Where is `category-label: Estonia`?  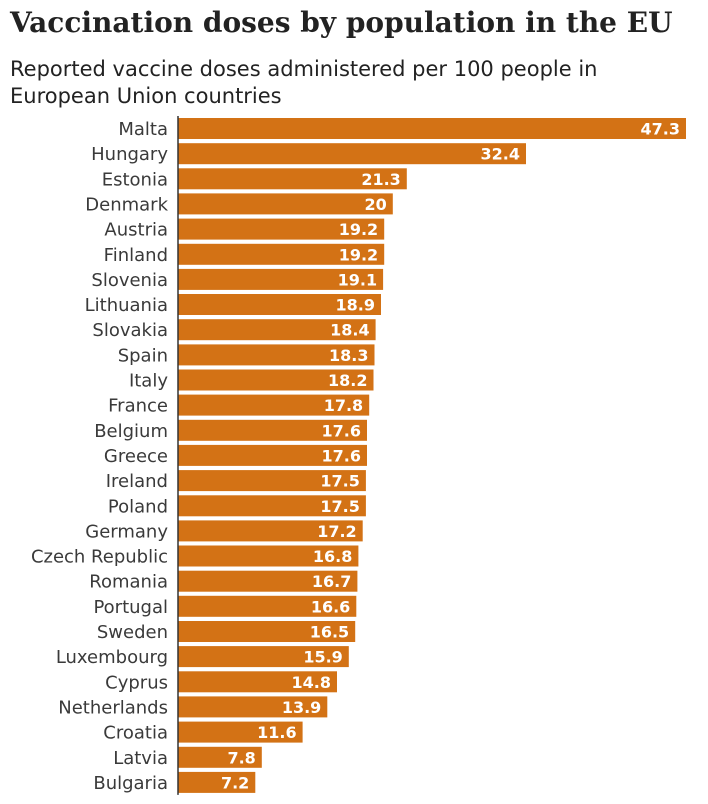 category-label: Estonia is located at coordinates (135, 179).